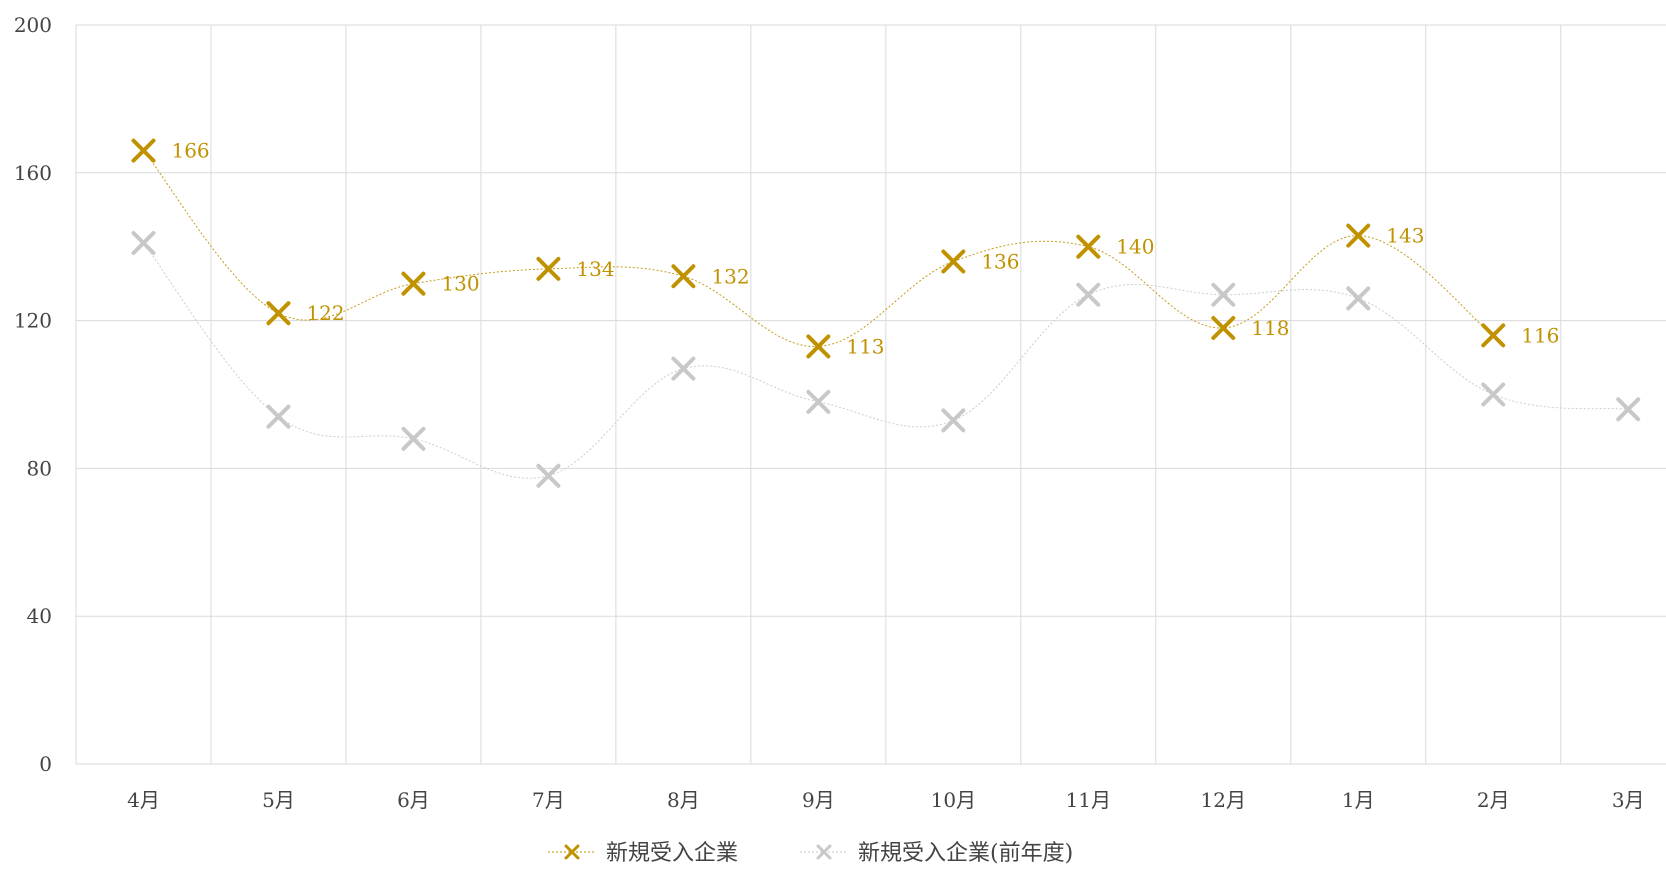 This screenshot has height=874, width=1666. What do you see at coordinates (45, 764) in the screenshot?
I see `y-tick-label: 0` at bounding box center [45, 764].